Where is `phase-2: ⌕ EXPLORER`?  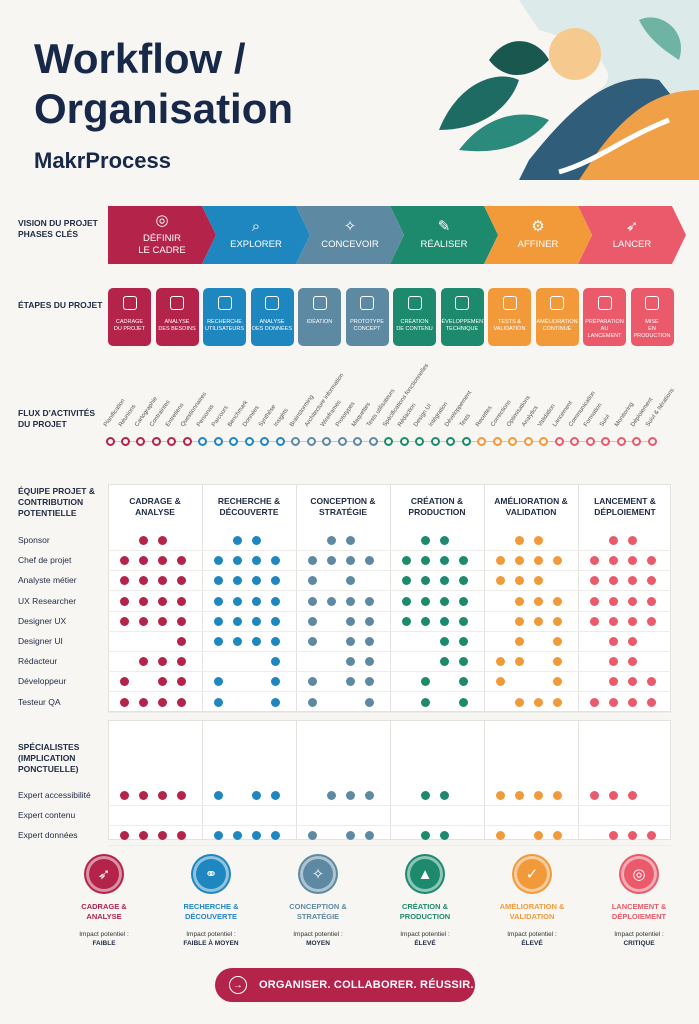 phase-2: ⌕ EXPLORER is located at coordinates (256, 235).